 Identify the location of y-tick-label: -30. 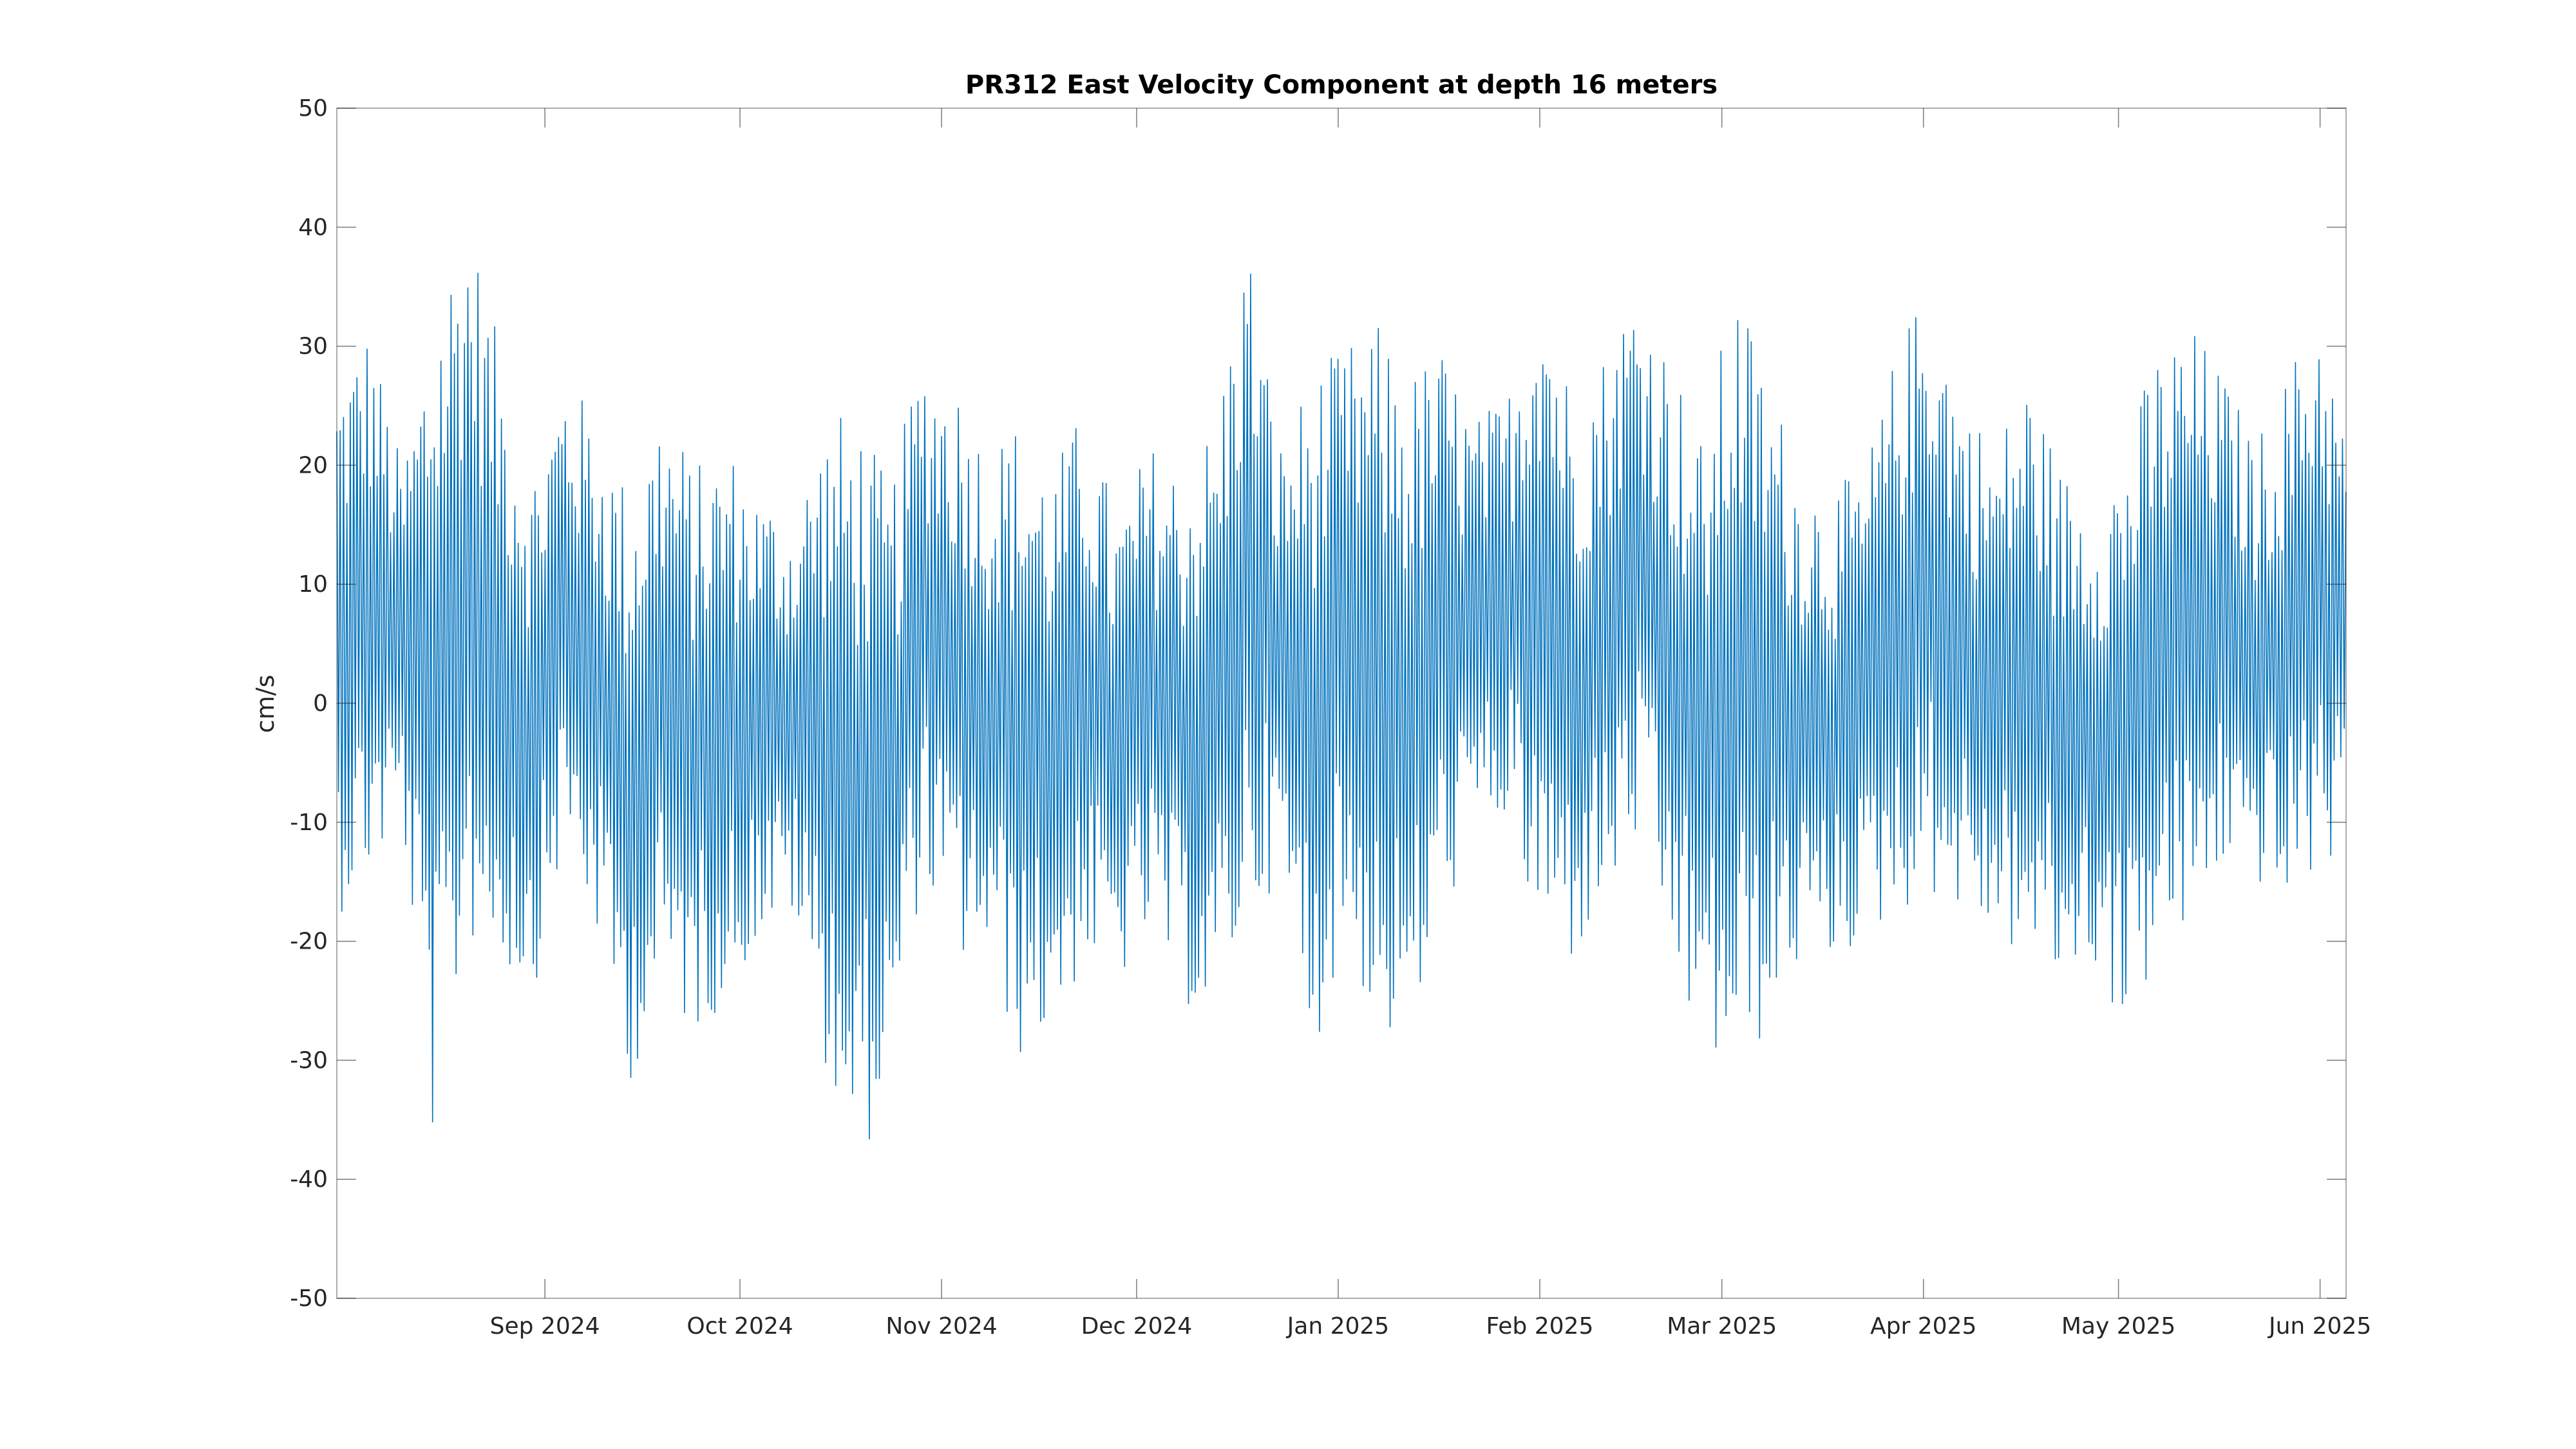
(309, 1060).